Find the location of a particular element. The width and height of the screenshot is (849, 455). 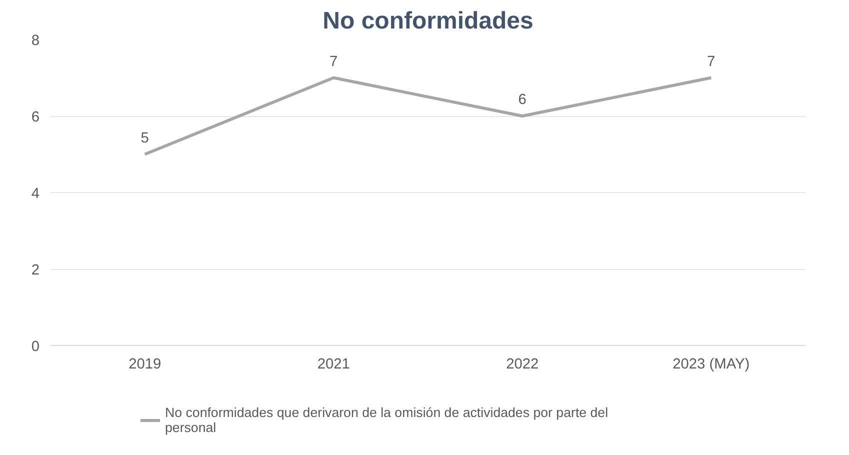

y-tick-label: 6 is located at coordinates (35, 118).